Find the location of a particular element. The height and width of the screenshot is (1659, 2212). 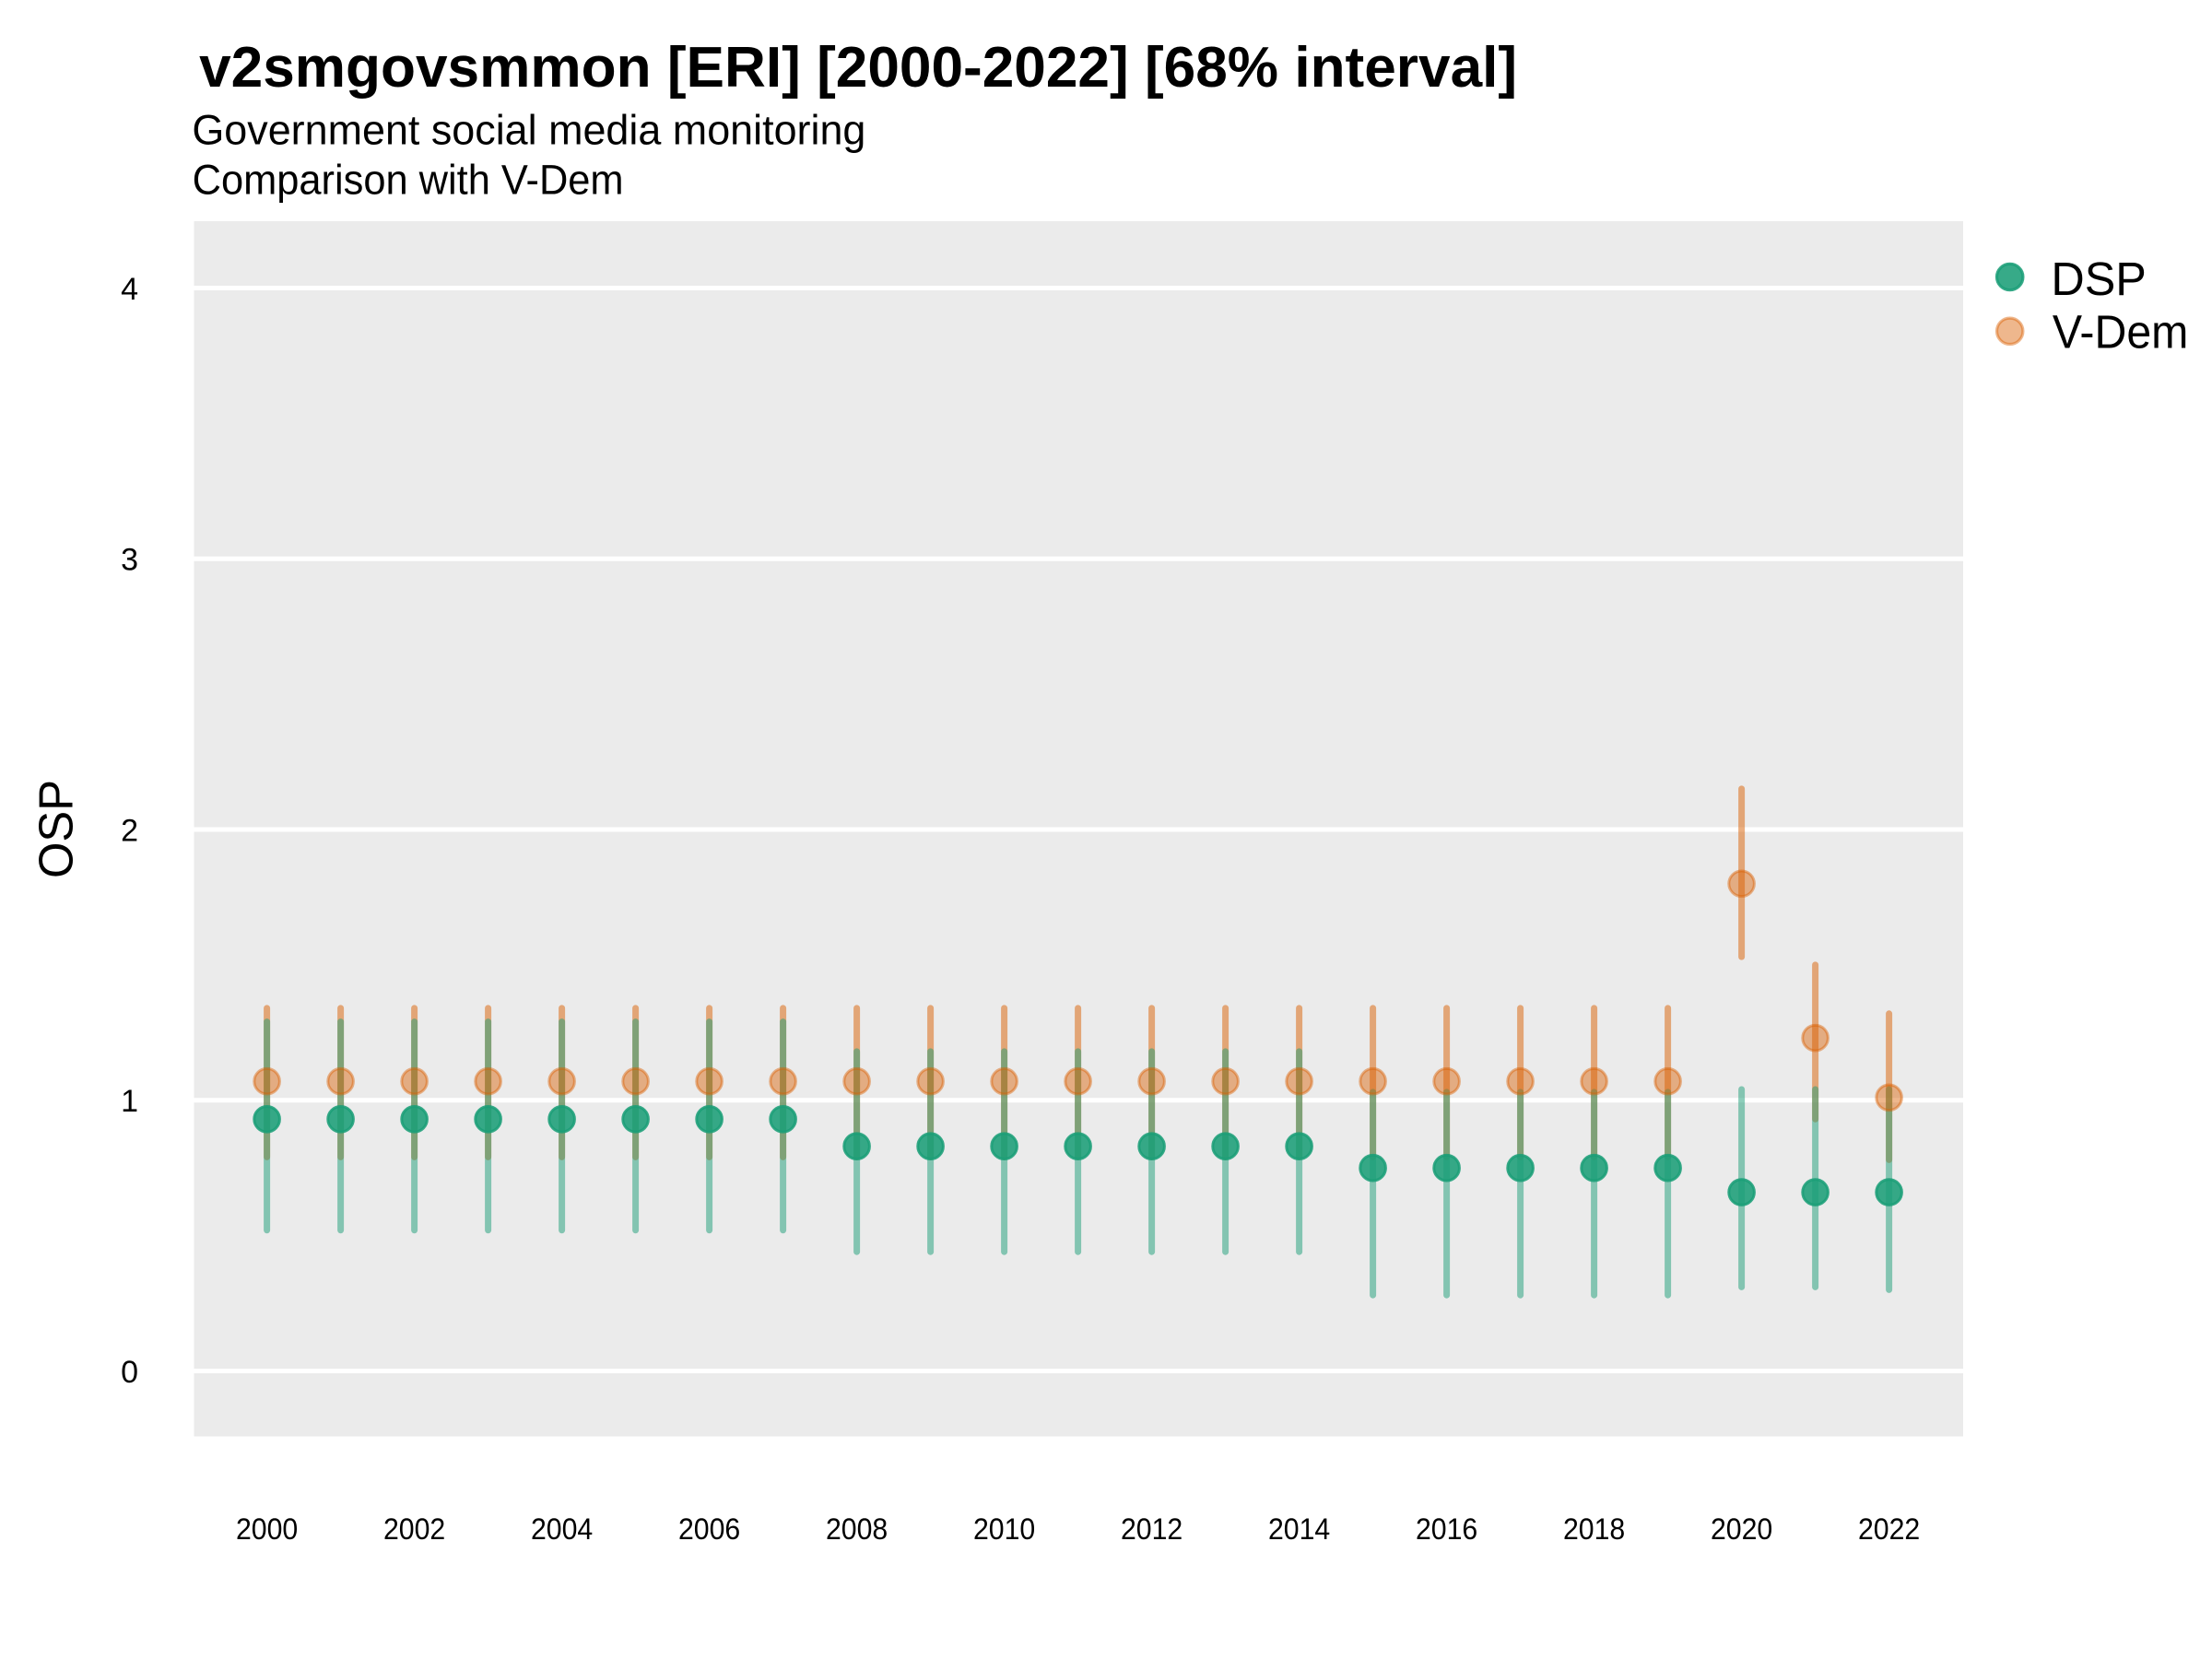

svg-text:Government social media monito: Government social media monitoring is located at coordinates (528, 129).